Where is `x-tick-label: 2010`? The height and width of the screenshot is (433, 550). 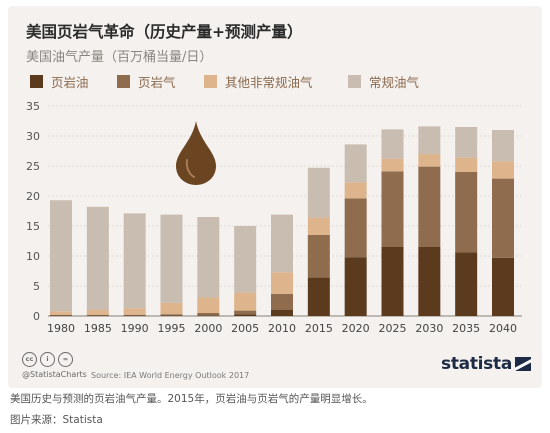 x-tick-label: 2010 is located at coordinates (282, 328).